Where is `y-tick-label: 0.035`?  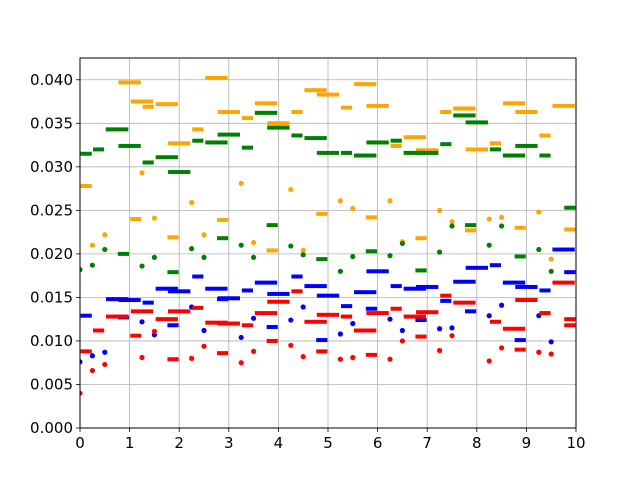 y-tick-label: 0.035 is located at coordinates (51, 123).